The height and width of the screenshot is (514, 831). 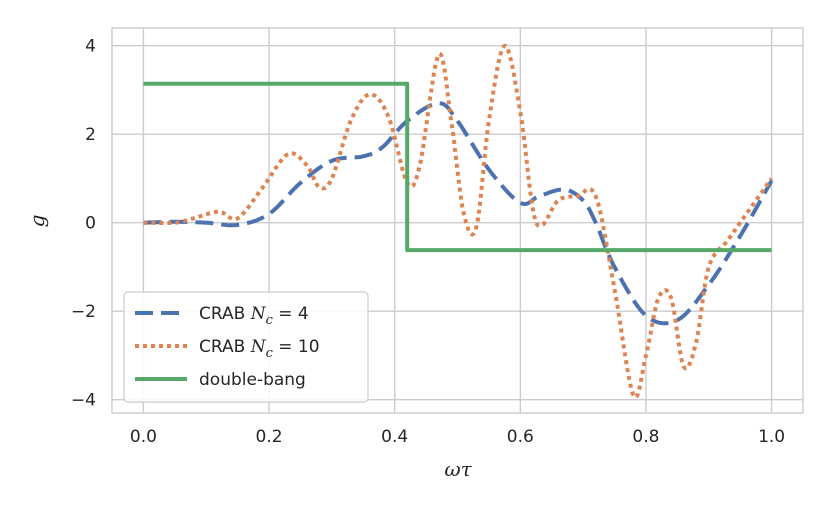 What do you see at coordinates (143, 437) in the screenshot?
I see `x-tick-label: 0.0` at bounding box center [143, 437].